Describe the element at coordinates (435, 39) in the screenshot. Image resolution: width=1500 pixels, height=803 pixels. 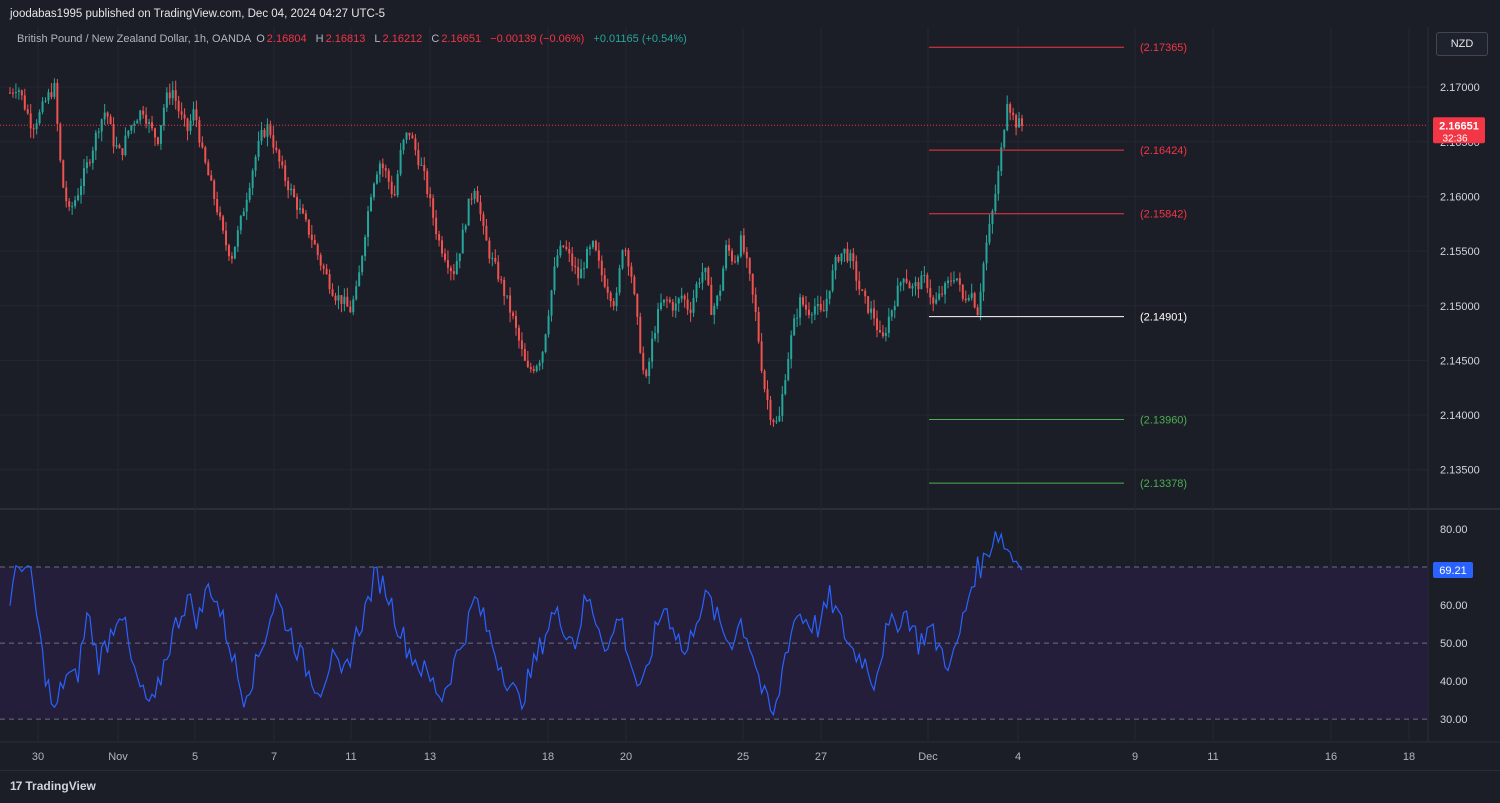
I see `close-label: C` at that location.